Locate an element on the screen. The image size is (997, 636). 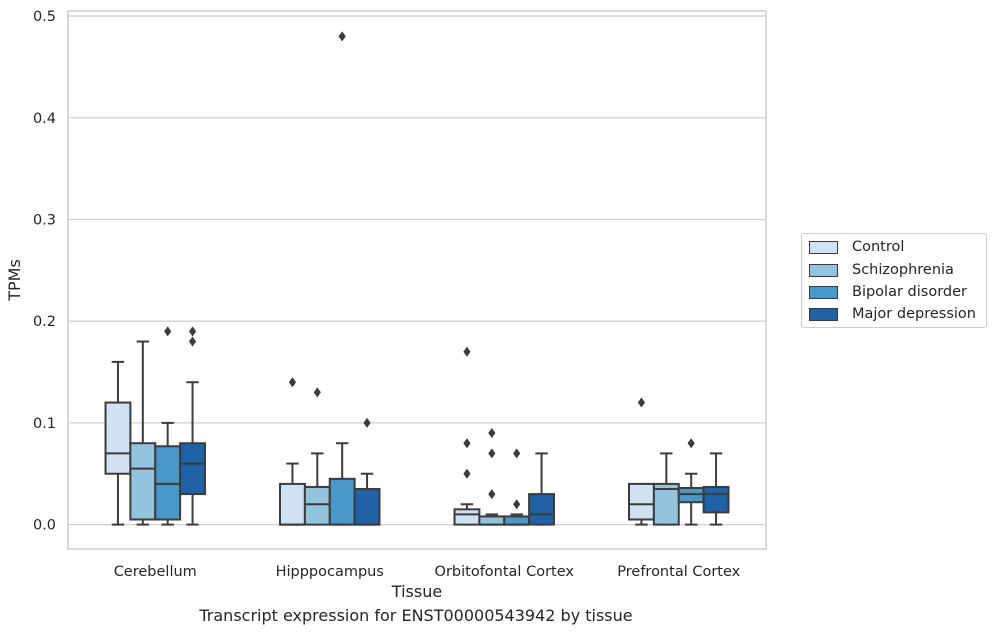
legend-swatch-major-depression is located at coordinates (823, 314).